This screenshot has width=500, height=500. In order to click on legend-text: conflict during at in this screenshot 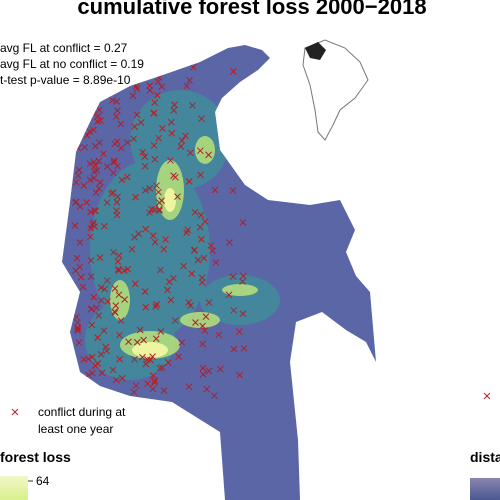, I will do `click(82, 412)`.